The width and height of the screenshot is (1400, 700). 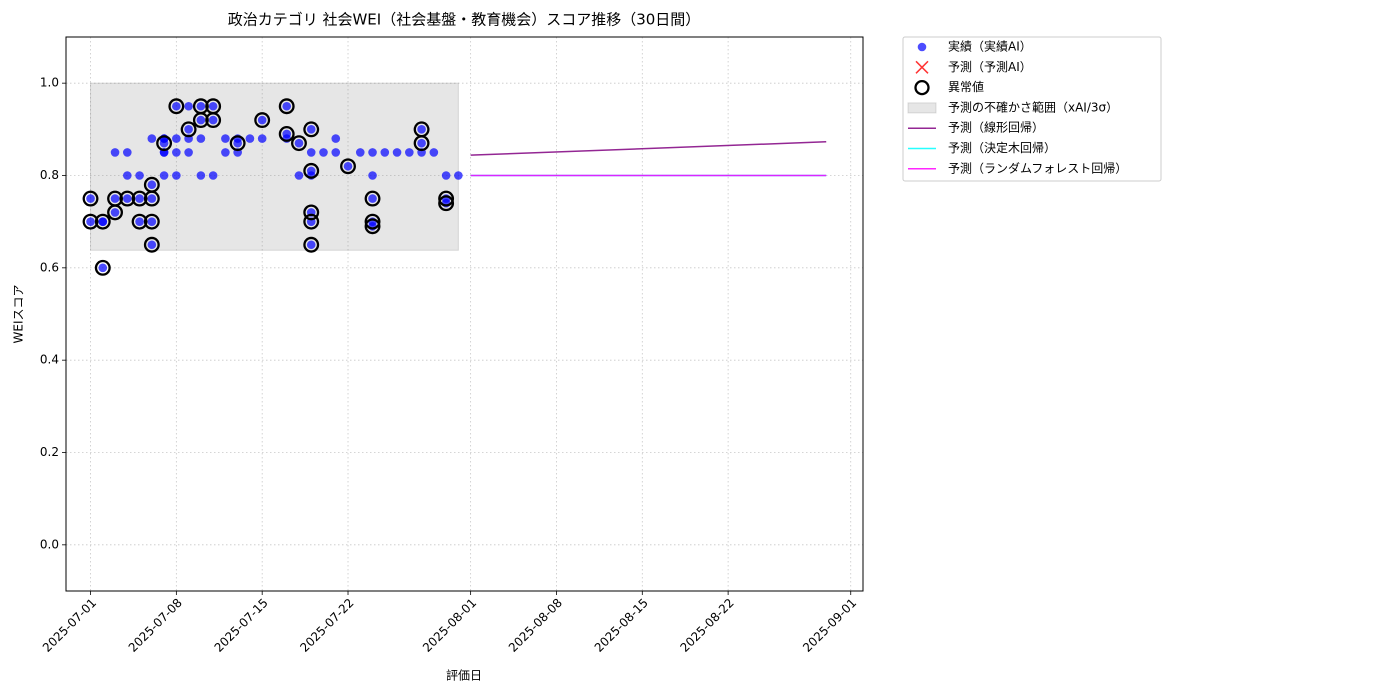 What do you see at coordinates (49, 452) in the screenshot?
I see `y-tick-label: 0.2` at bounding box center [49, 452].